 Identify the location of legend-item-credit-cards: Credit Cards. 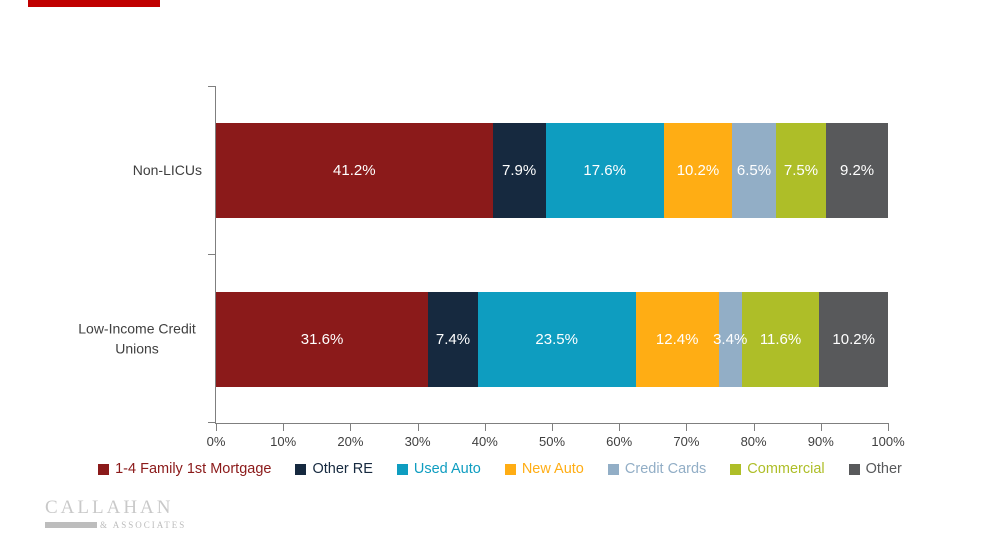
(657, 469).